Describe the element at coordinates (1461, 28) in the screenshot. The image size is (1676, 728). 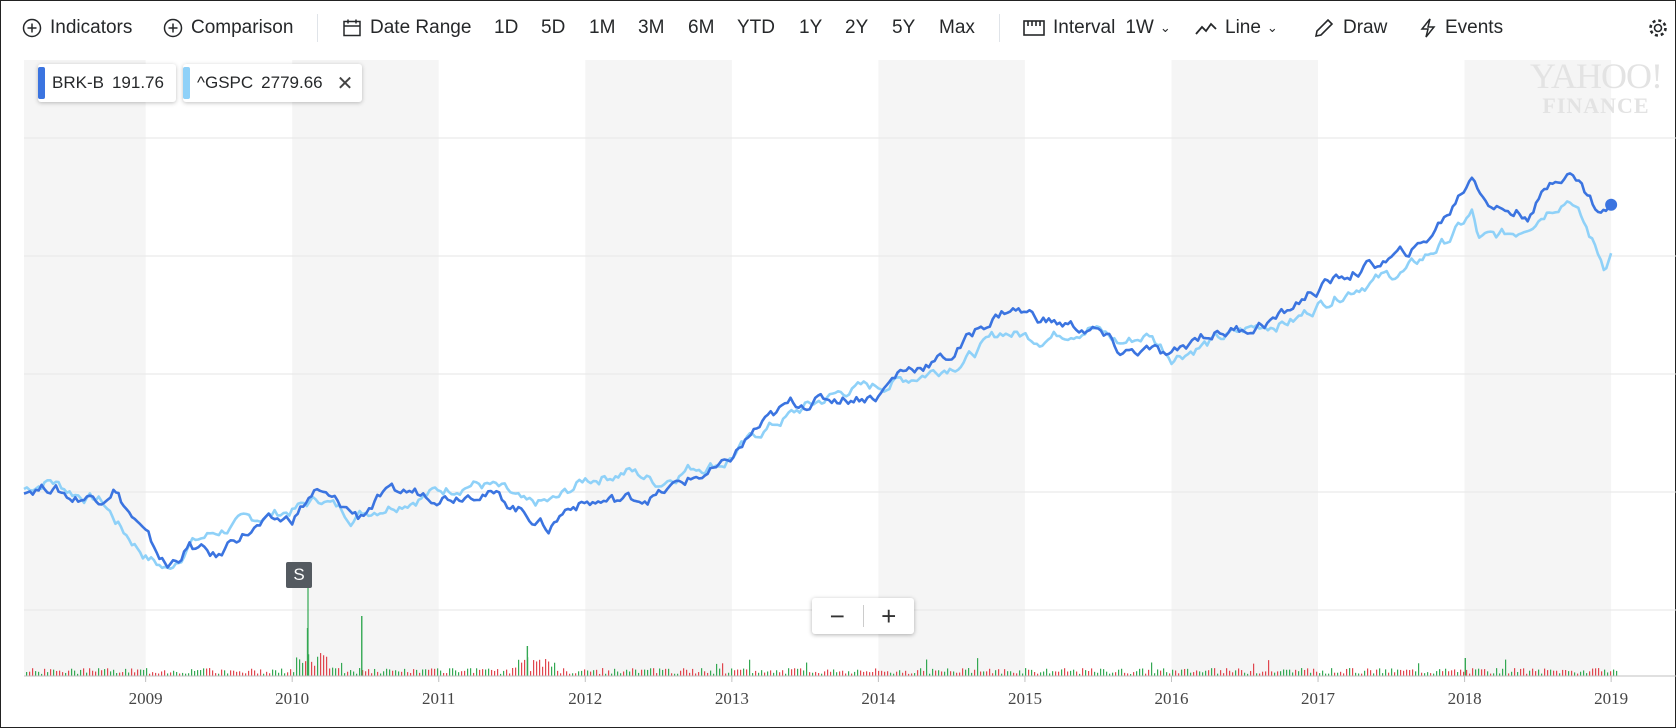
I see `events-button: Events` at that location.